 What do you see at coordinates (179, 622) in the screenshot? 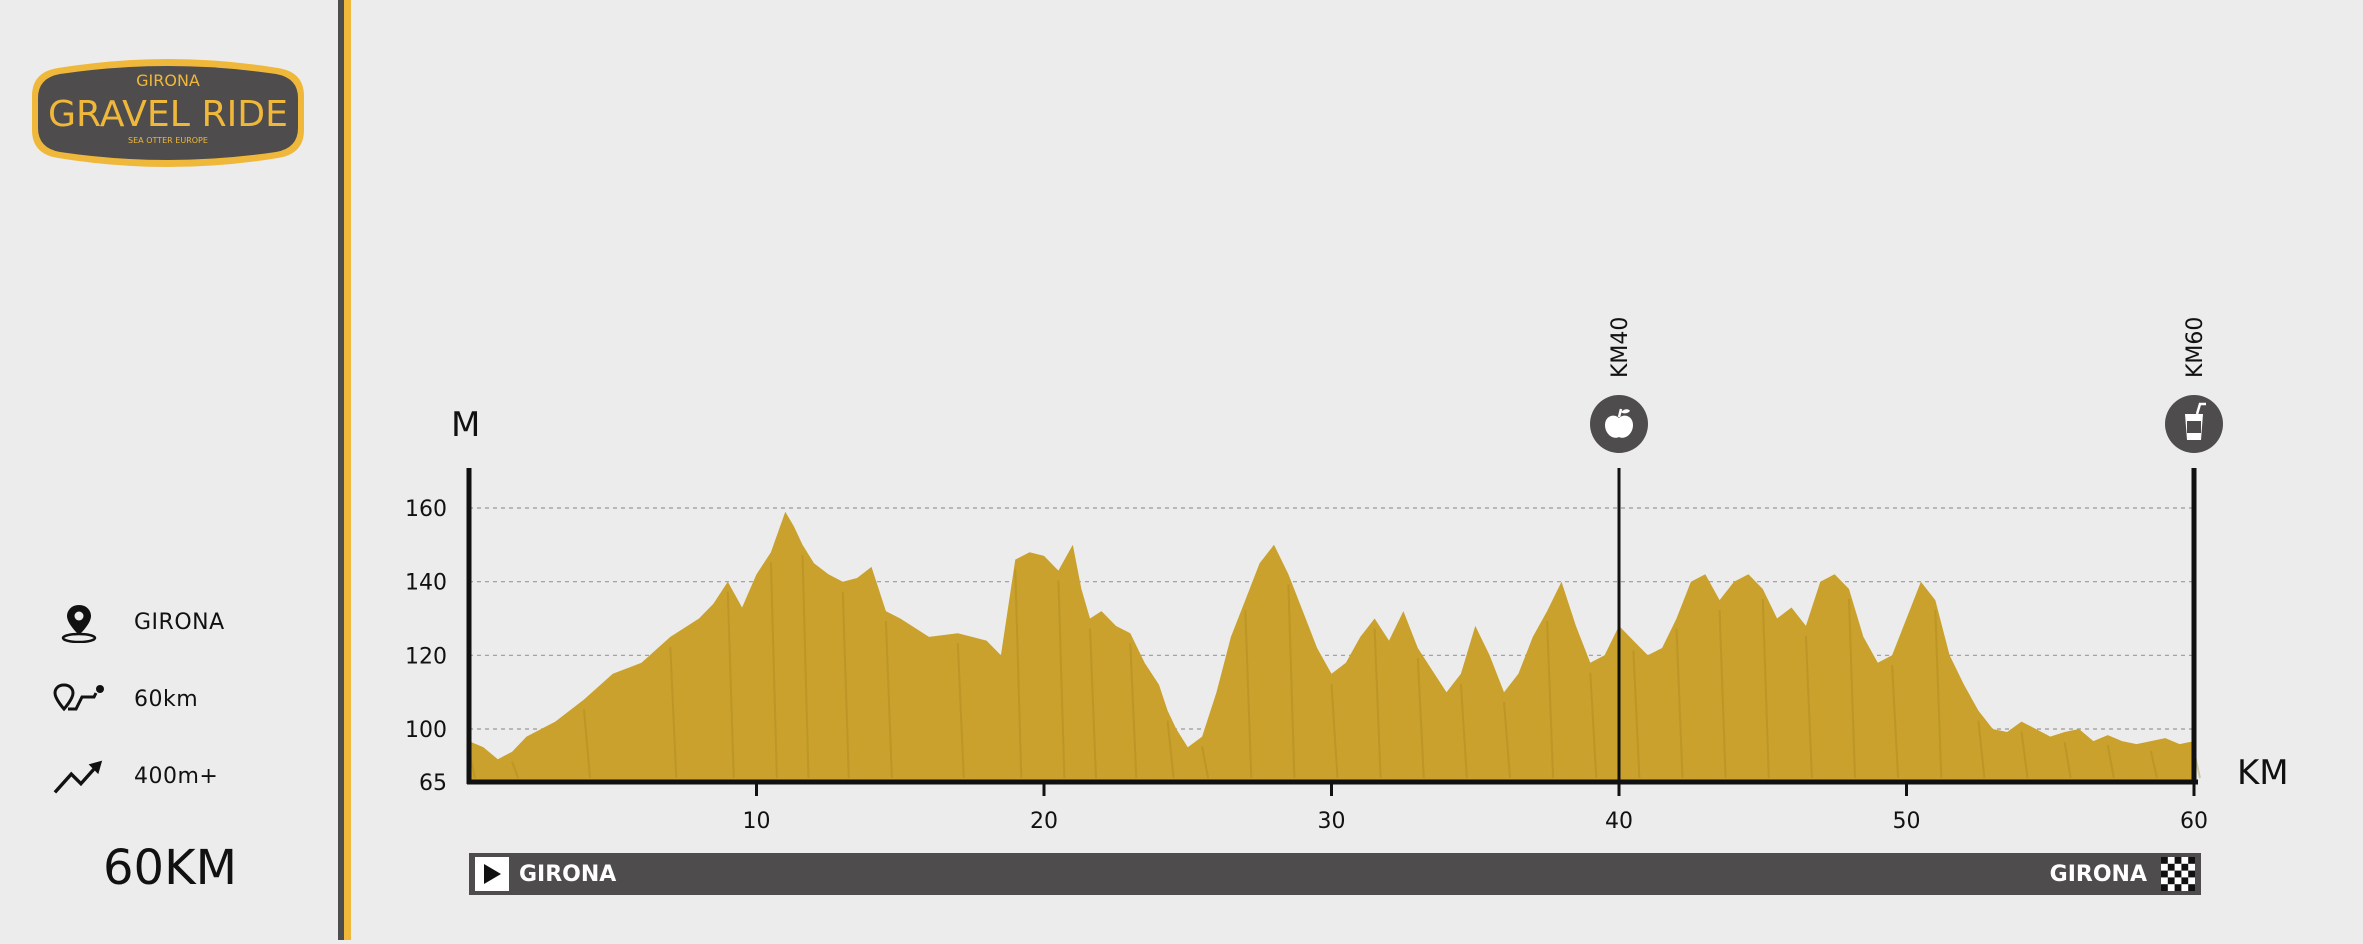
I see `start-location: GIRONA` at bounding box center [179, 622].